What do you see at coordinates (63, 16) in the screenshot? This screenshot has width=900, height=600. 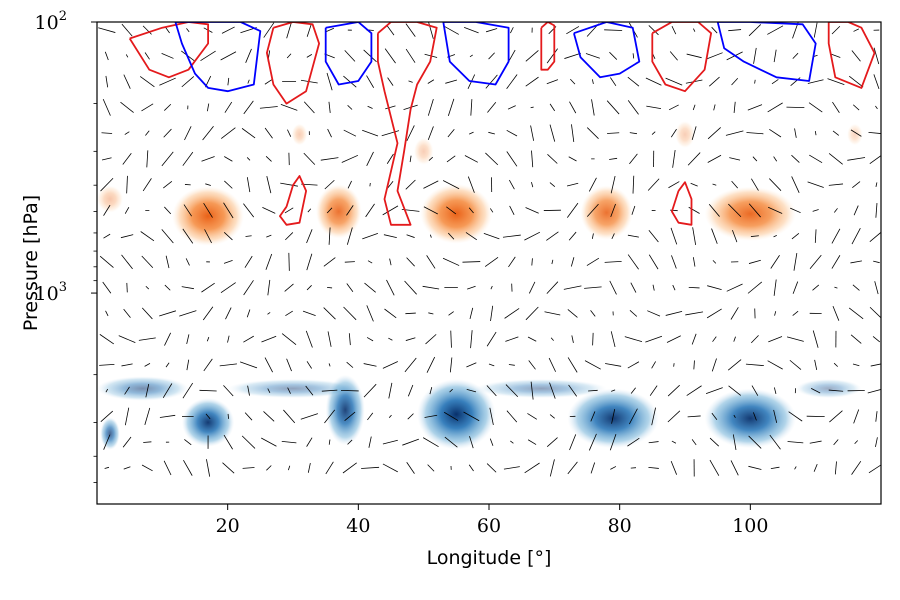 I see `y-tick-exponent: 2` at bounding box center [63, 16].